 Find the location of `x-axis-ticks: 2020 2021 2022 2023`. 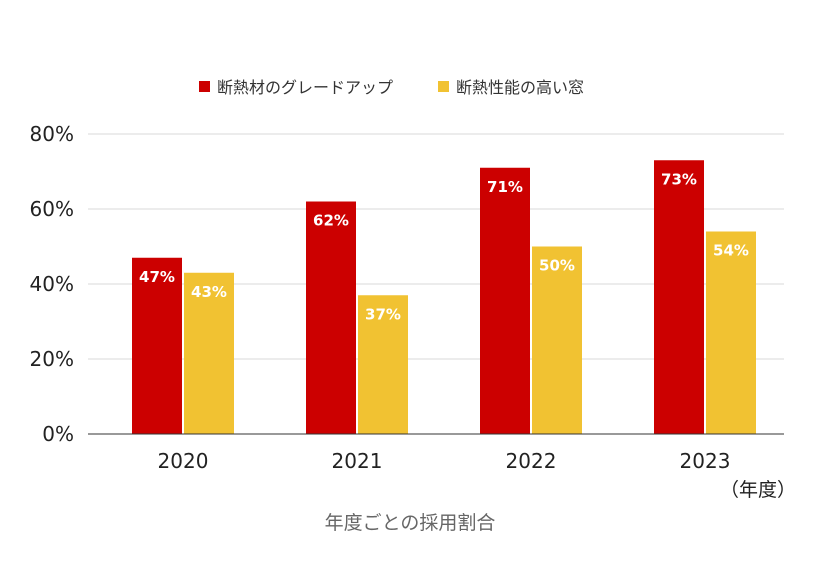

x-axis-ticks: 2020 2021 2022 2023 is located at coordinates (444, 461).